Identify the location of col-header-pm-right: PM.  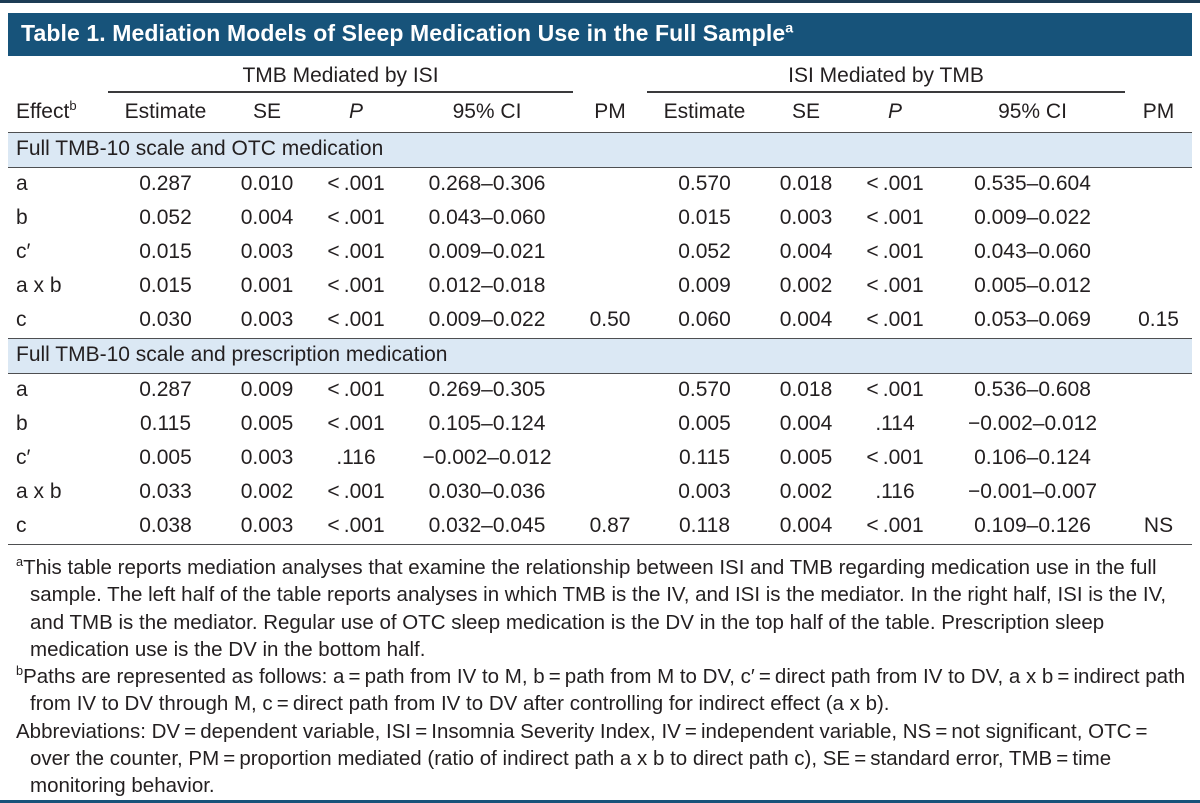
(1158, 111).